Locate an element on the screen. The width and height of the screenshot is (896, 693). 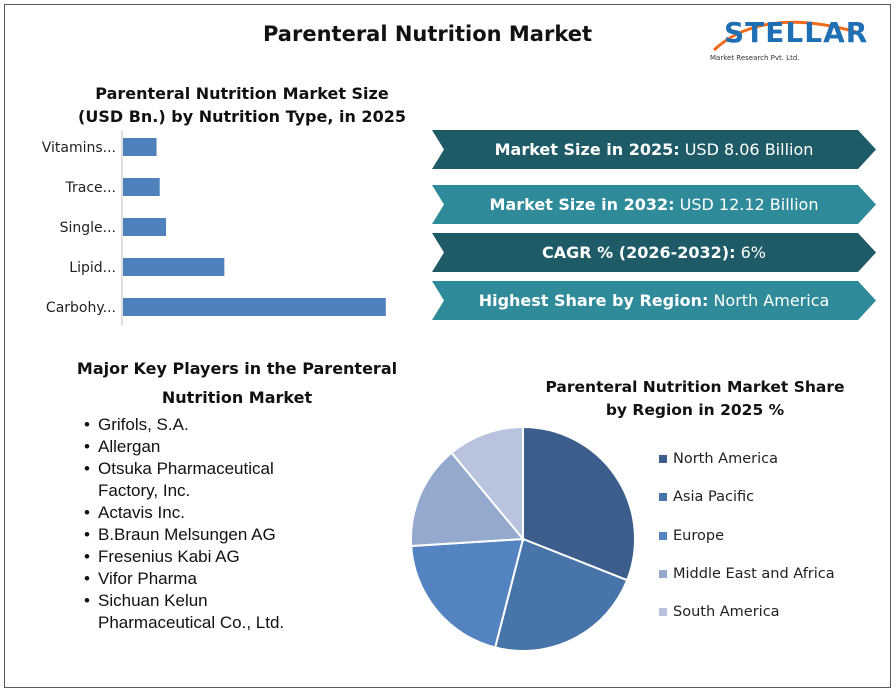
logo-swoosh-icon is located at coordinates (784, 36).